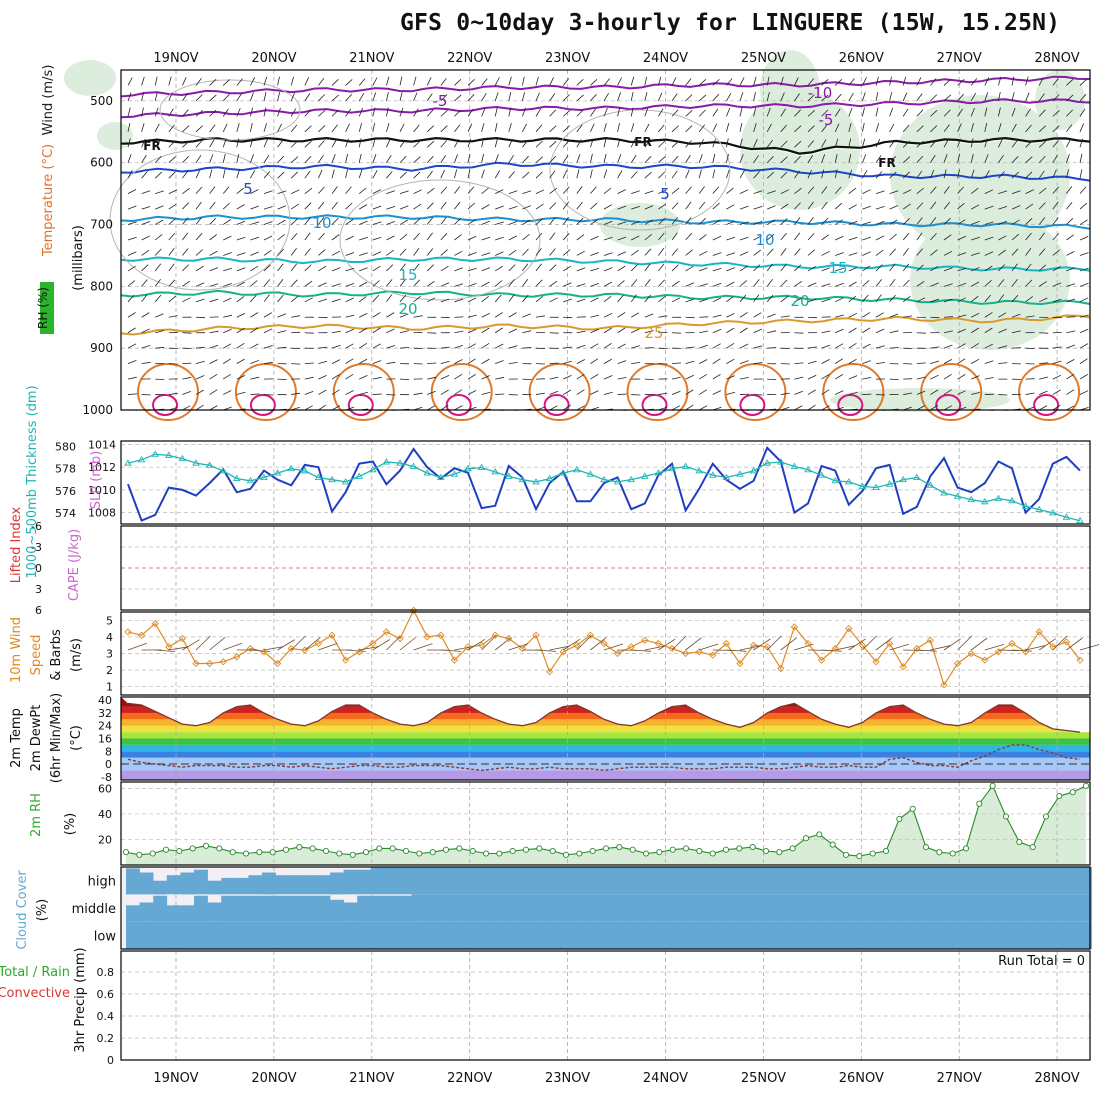  Describe the element at coordinates (151, 146) in the screenshot. I see `freezing-level-label: FR` at that location.